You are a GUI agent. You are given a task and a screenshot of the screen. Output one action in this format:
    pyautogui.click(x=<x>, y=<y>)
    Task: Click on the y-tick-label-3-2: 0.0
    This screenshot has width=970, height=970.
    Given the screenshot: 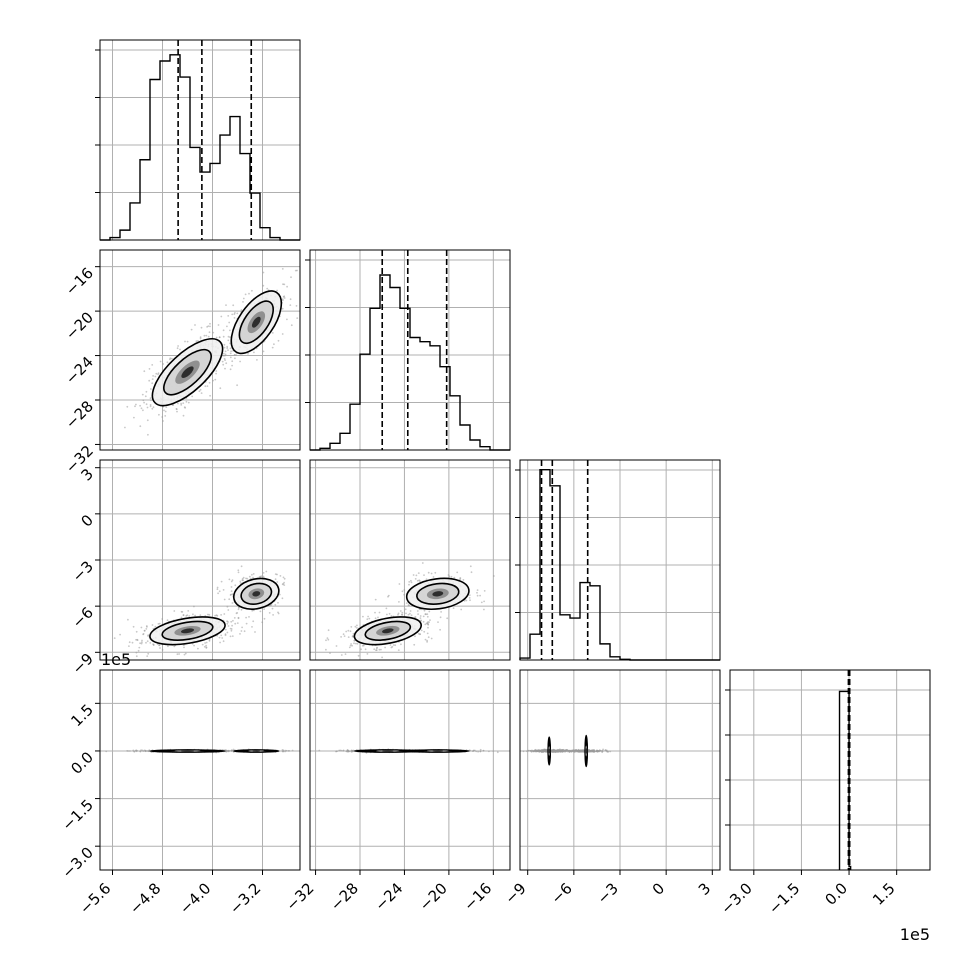 What is the action you would take?
    pyautogui.click(x=82, y=763)
    